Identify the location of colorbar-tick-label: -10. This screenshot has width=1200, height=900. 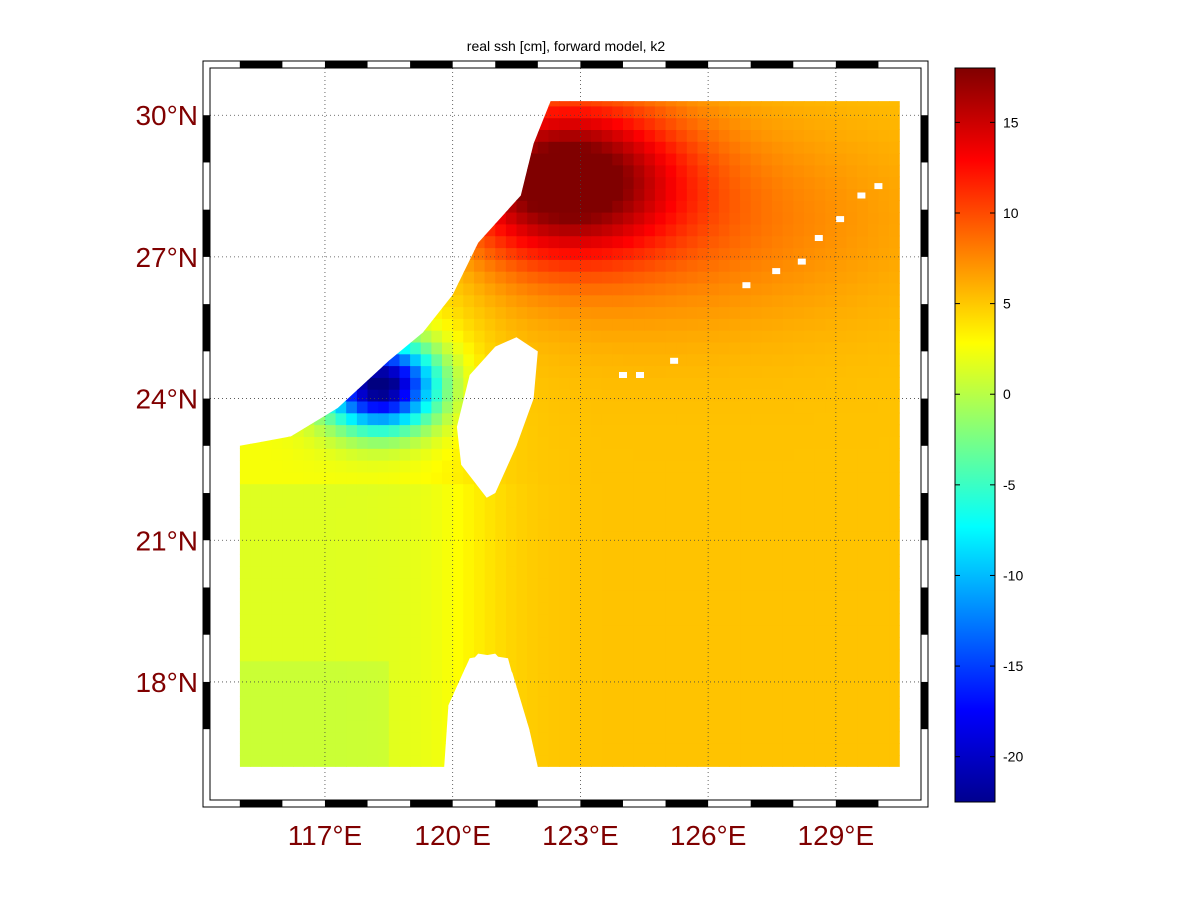
(1013, 575).